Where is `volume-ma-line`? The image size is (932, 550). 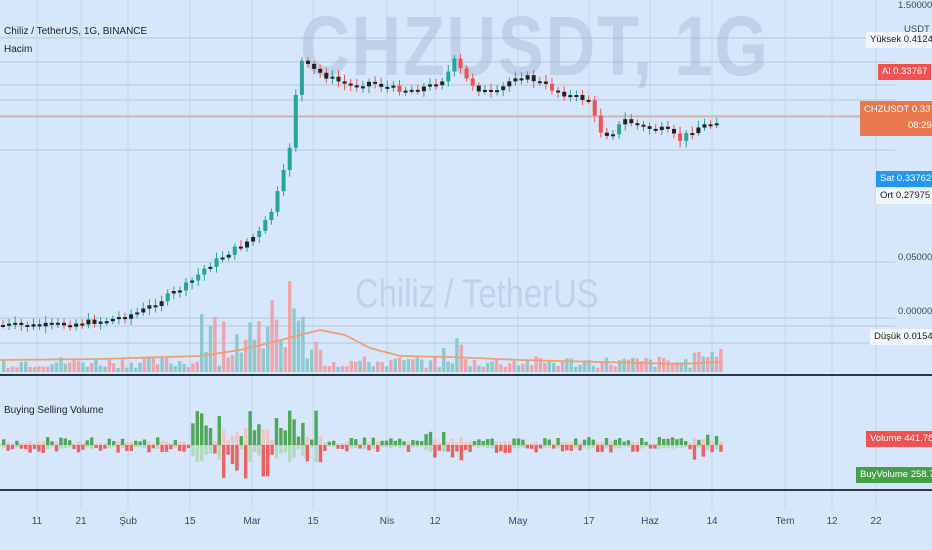
volume-ma-line is located at coordinates (361, 347).